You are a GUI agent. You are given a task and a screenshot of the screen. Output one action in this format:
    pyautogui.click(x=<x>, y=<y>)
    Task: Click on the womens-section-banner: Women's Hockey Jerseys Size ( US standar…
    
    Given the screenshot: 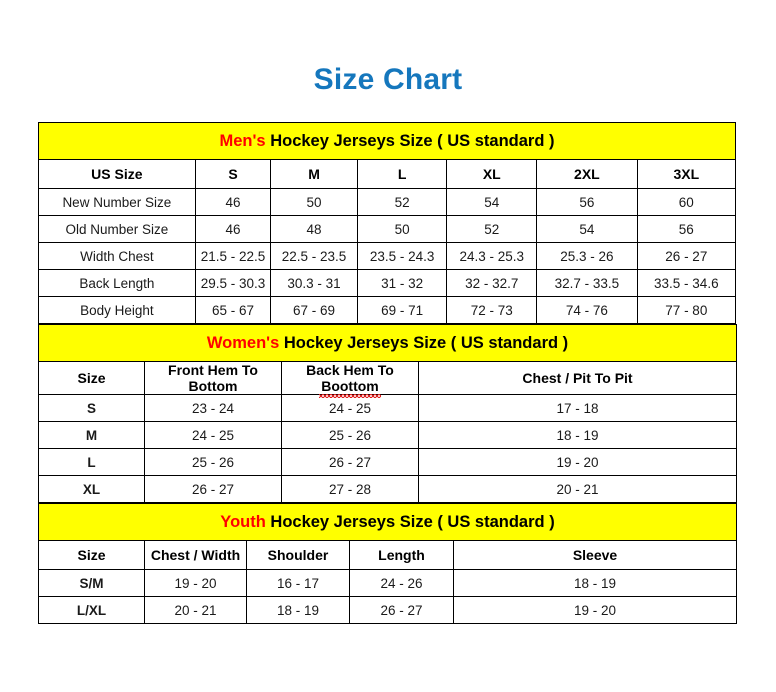 What is the action you would take?
    pyautogui.click(x=387, y=343)
    